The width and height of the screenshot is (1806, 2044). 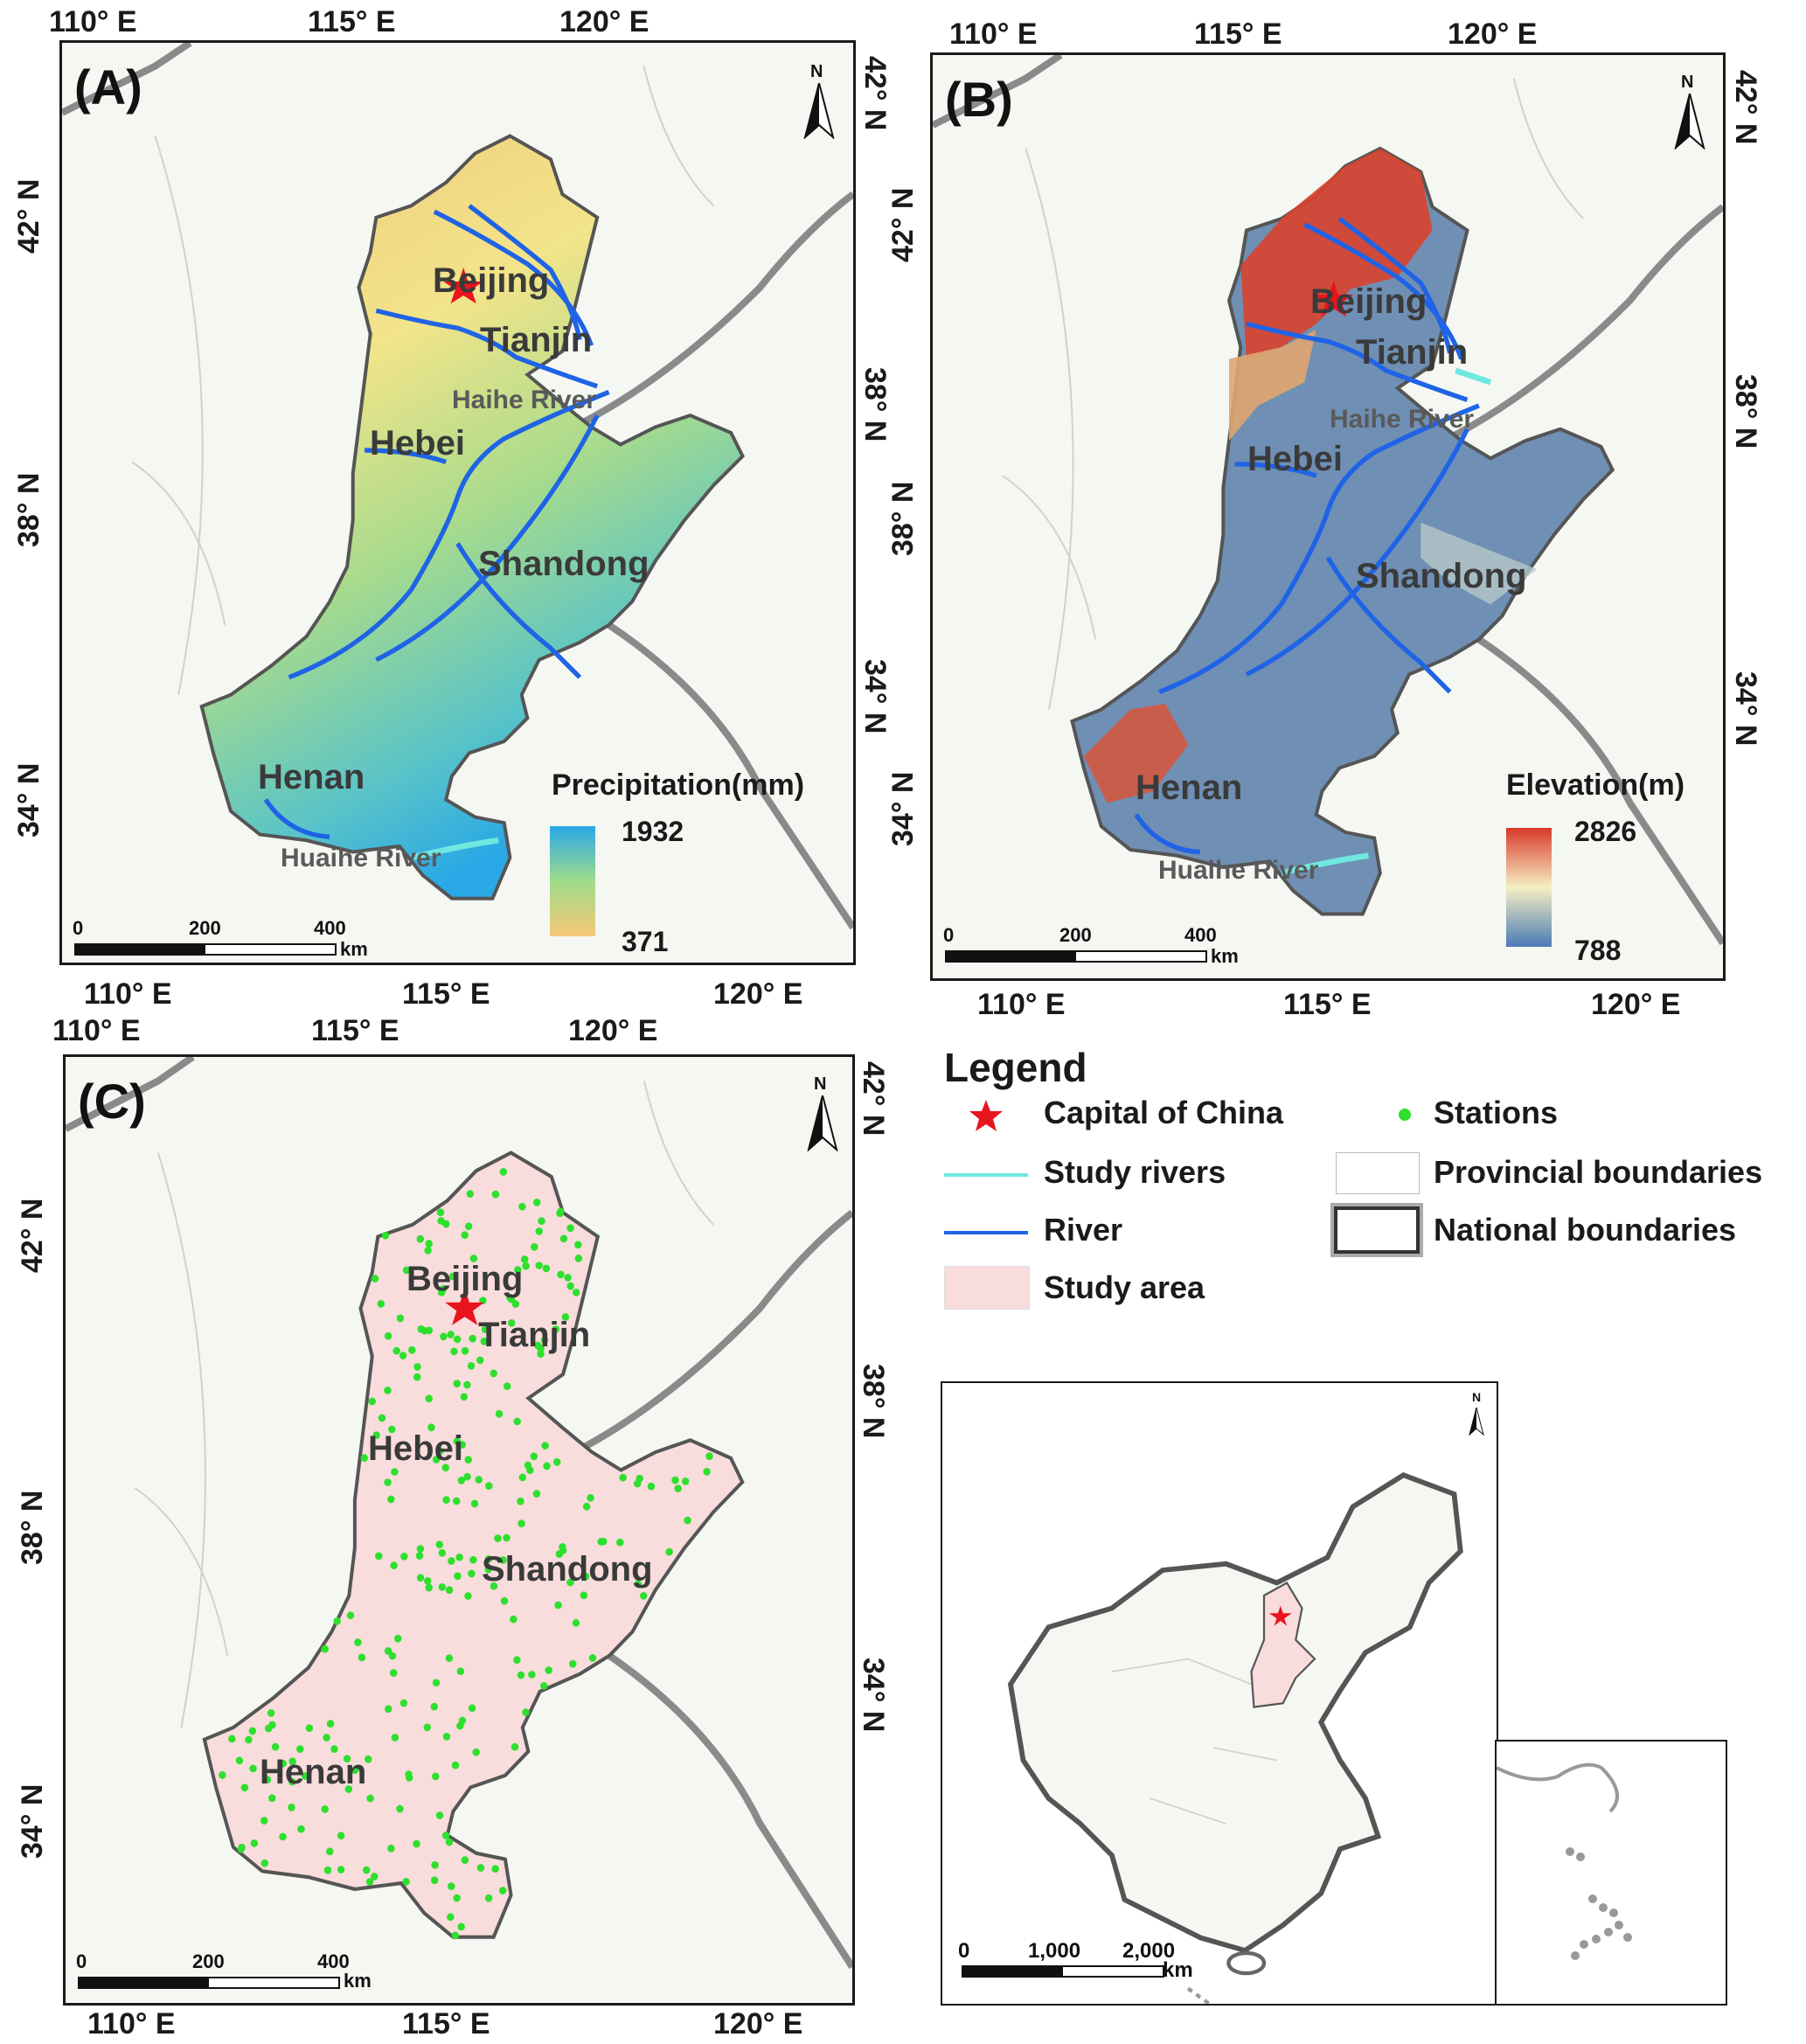 What do you see at coordinates (873, 1401) in the screenshot?
I see `c-right-lat-38: 38° N` at bounding box center [873, 1401].